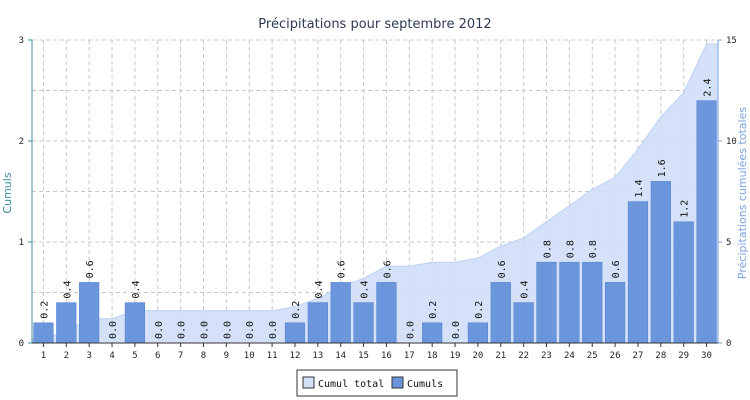 Image resolution: width=750 pixels, height=400 pixels. Describe the element at coordinates (342, 269) in the screenshot. I see `bar-value-label-day-14: 0.6` at that location.